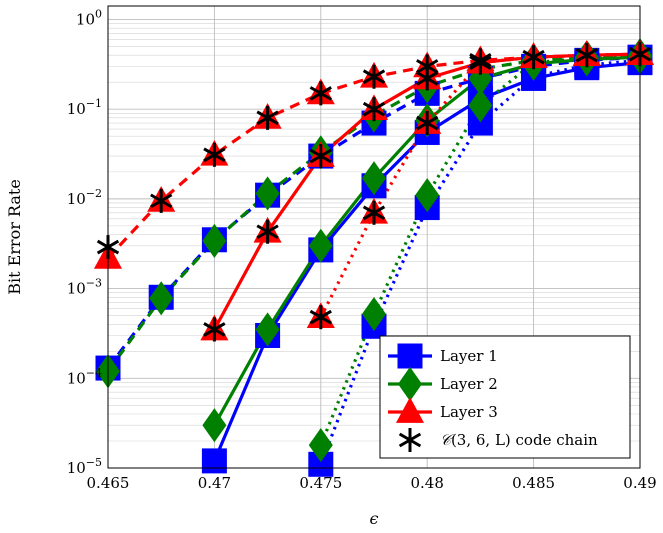 This screenshot has width=663, height=533. I want to click on y-tick-label: 10⁻¹, so click(84, 107).